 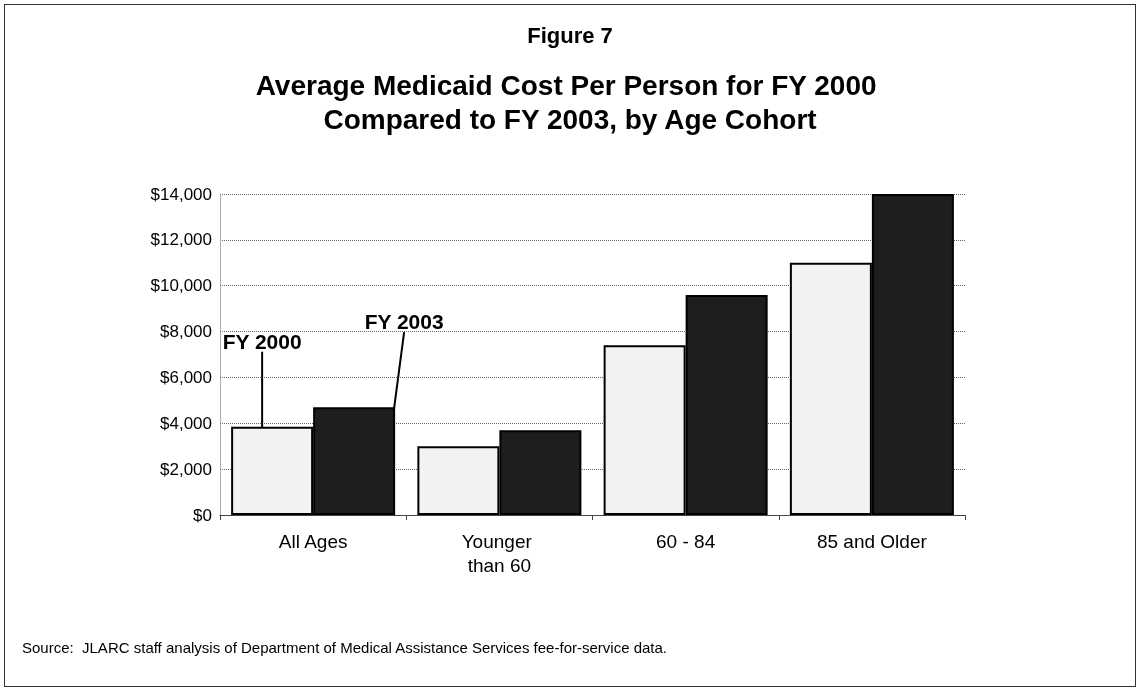 I want to click on chart-title: Figure 7, so click(x=570, y=35).